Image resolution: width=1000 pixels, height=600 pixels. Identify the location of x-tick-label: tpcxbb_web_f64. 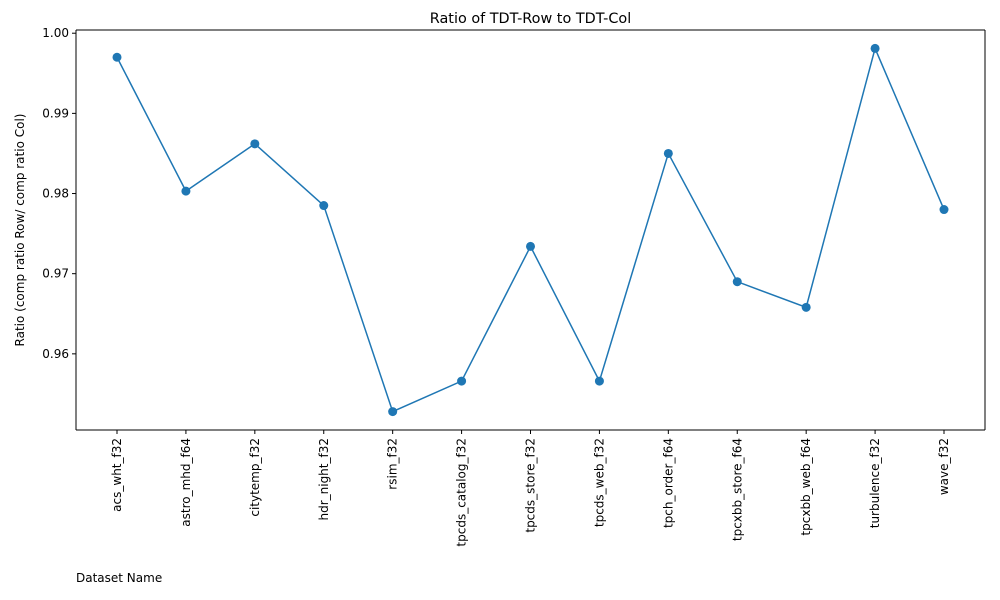
(806, 487).